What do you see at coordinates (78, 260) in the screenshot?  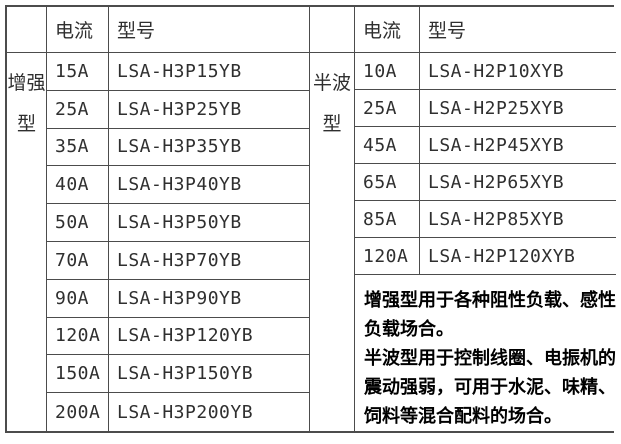 I see `current-cell: 70A` at bounding box center [78, 260].